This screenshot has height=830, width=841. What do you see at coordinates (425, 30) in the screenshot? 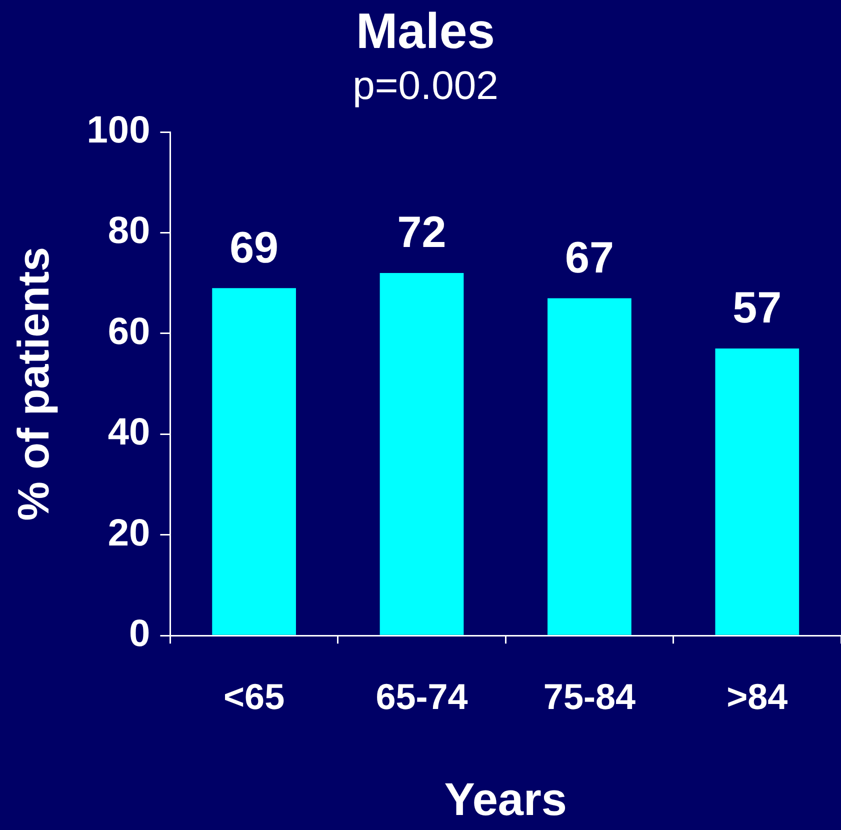
I see `chart-title: Males` at bounding box center [425, 30].